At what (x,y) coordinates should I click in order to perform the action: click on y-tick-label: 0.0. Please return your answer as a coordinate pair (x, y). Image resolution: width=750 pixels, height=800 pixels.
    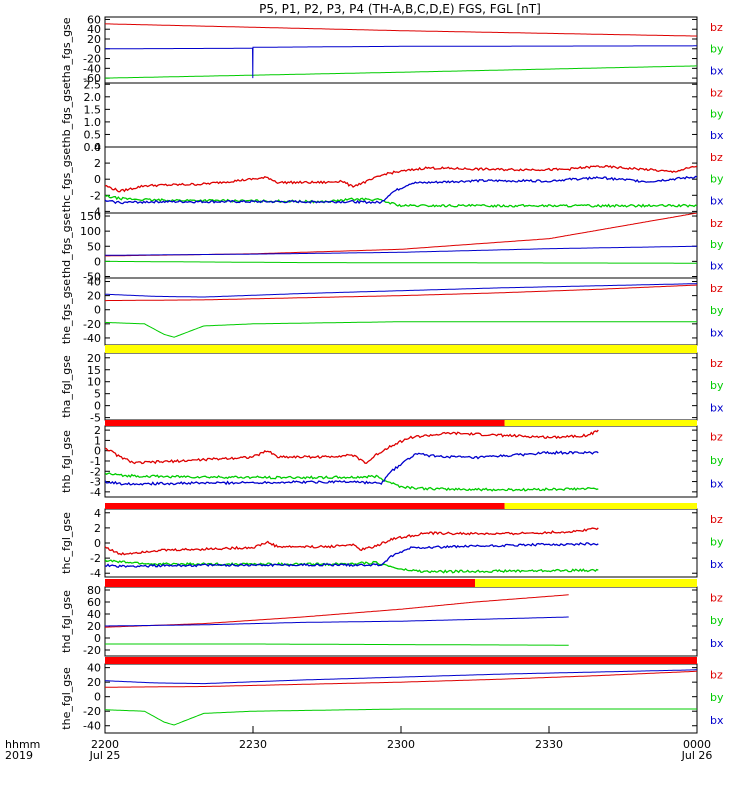
    Looking at the image, I should click on (93, 147).